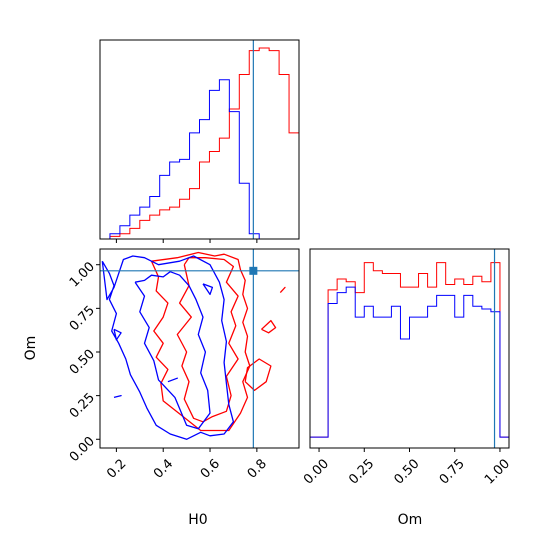  I want to click on h0-marginal-frame, so click(199, 139).